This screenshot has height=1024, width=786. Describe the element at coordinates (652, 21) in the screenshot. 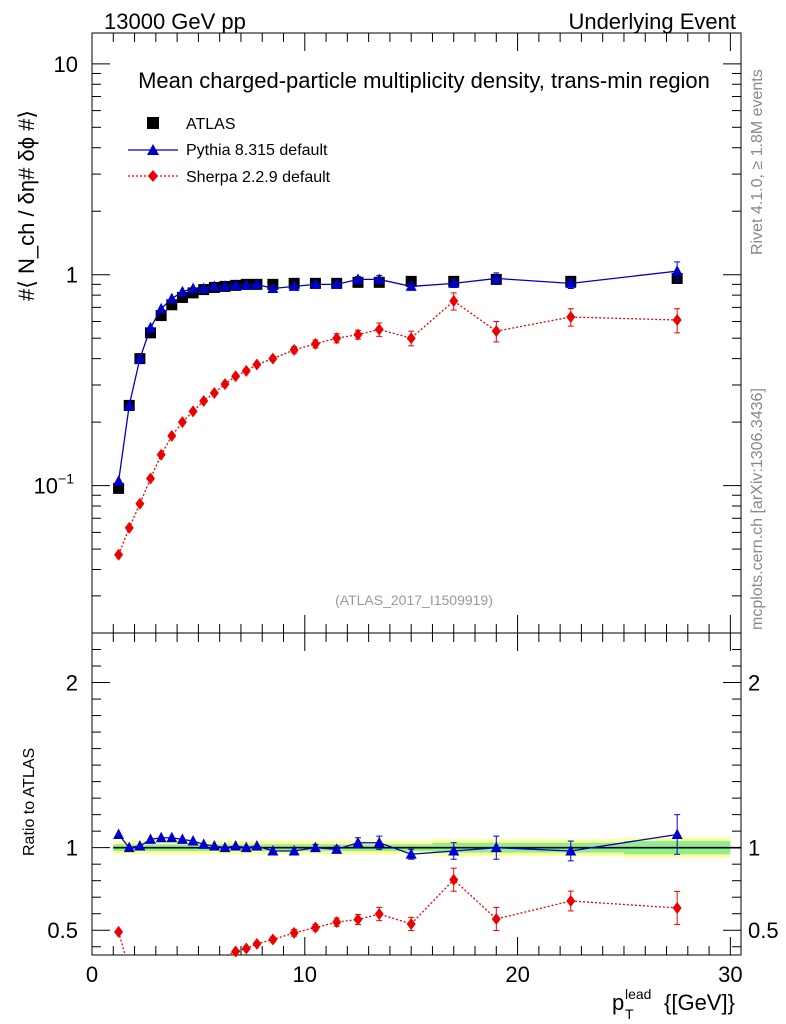

I see `category-label: Underlying Event` at that location.